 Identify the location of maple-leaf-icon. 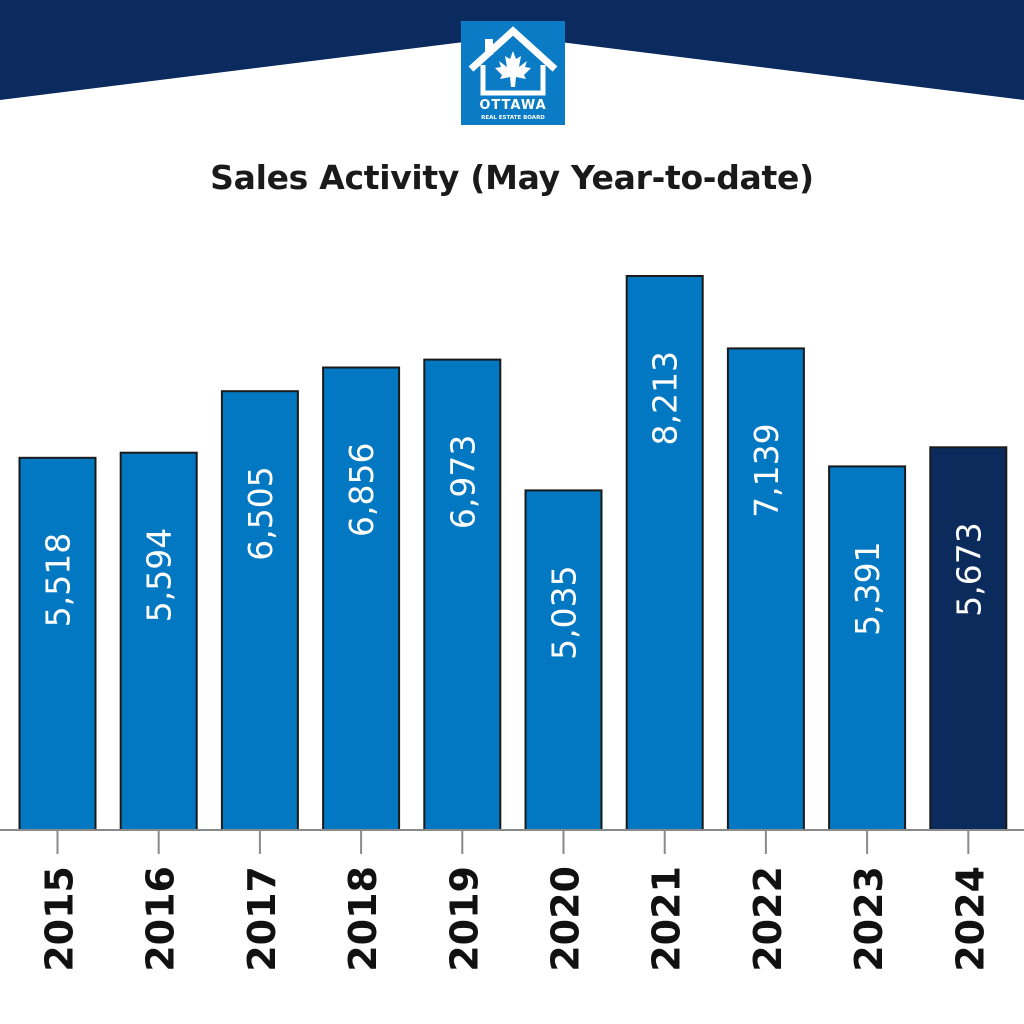
(513, 69).